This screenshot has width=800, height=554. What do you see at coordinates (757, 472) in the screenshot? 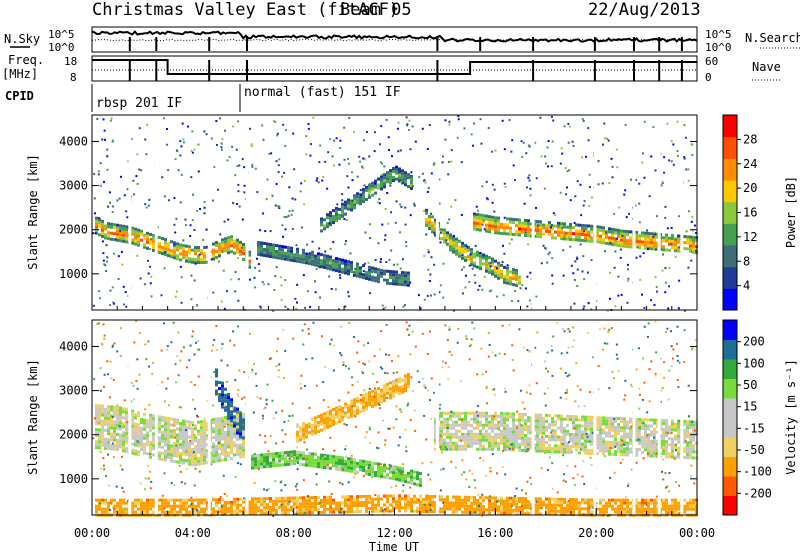
I see `velocity-cbar-tick-label: -100` at bounding box center [757, 472].